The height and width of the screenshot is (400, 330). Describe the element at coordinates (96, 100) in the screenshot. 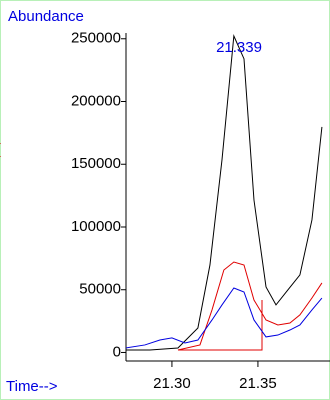

I see `y-tick-label: 200000` at that location.